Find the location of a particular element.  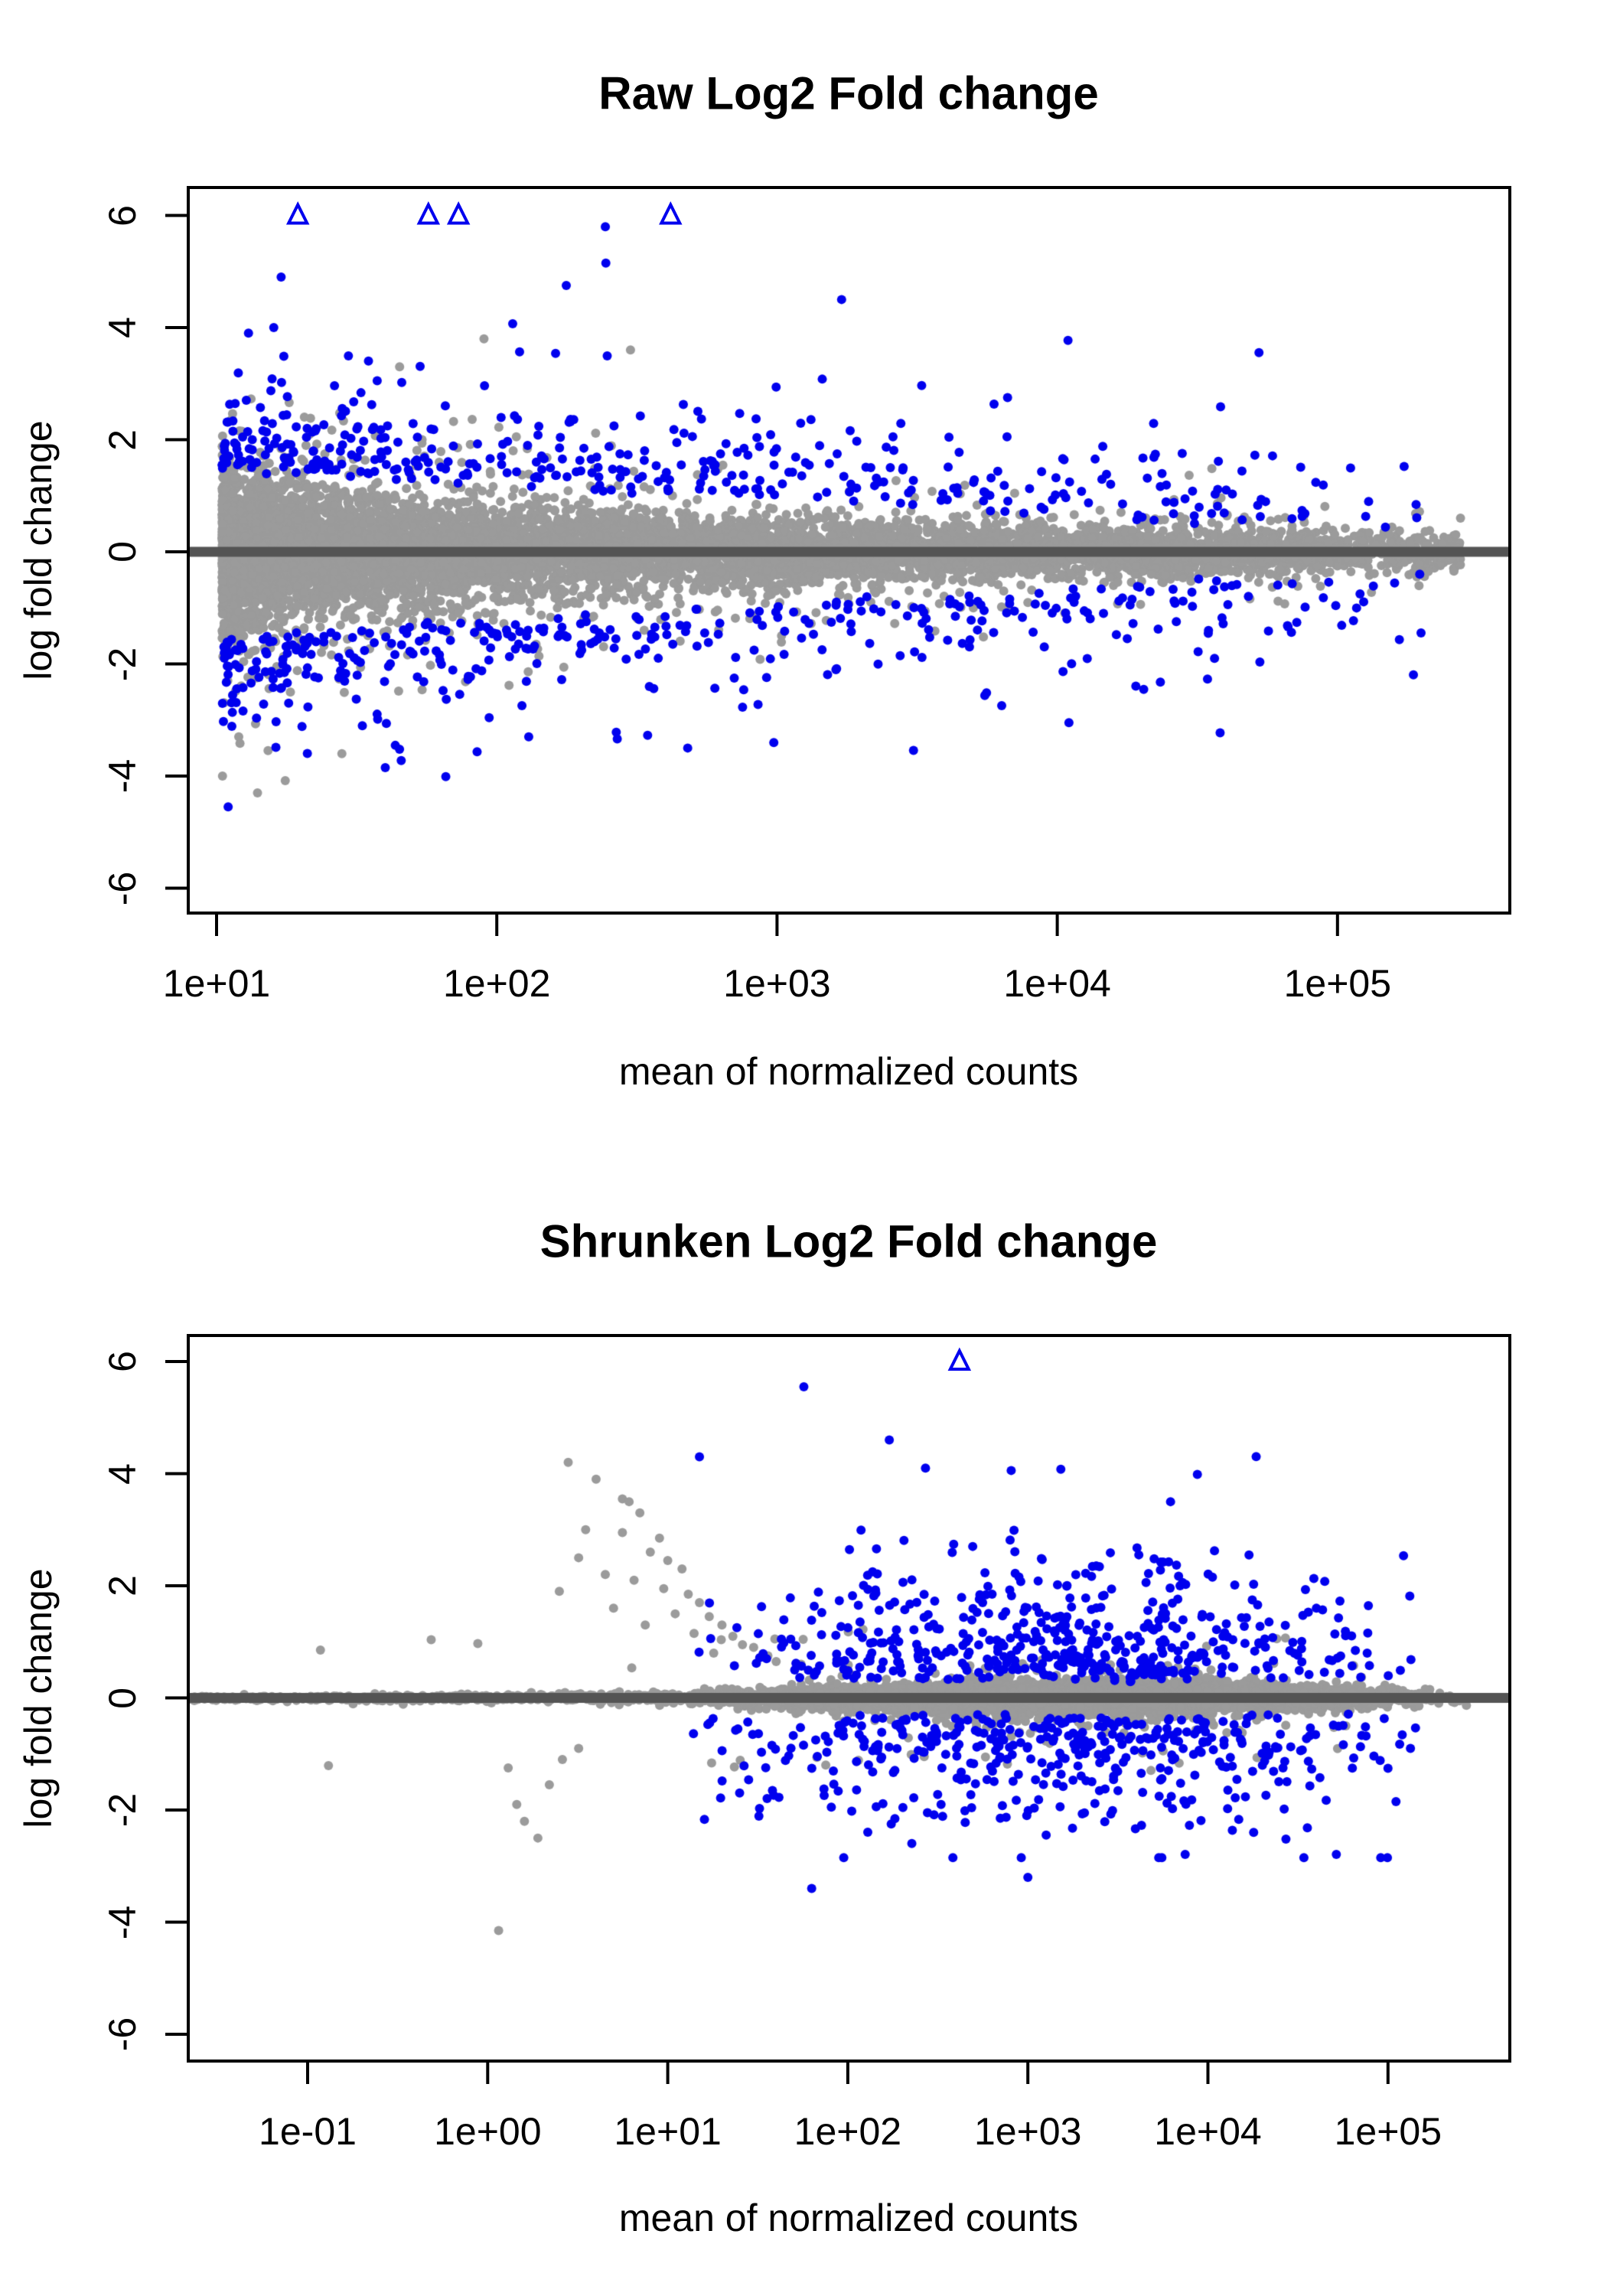

plot2-y-axis-title: log fold change is located at coordinates (38, 1698).